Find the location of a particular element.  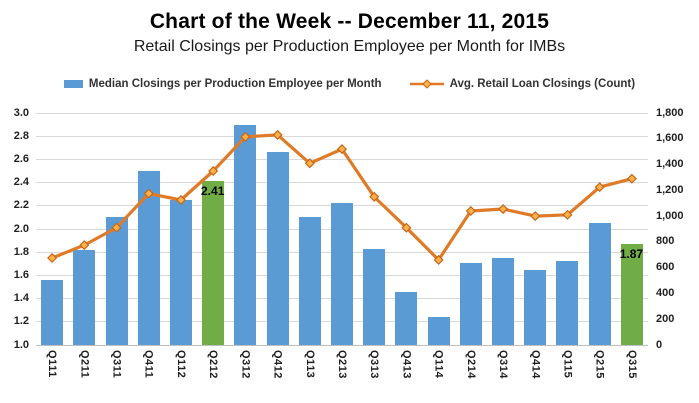

y-left-tick-label: 3.0 is located at coordinates (21, 112).